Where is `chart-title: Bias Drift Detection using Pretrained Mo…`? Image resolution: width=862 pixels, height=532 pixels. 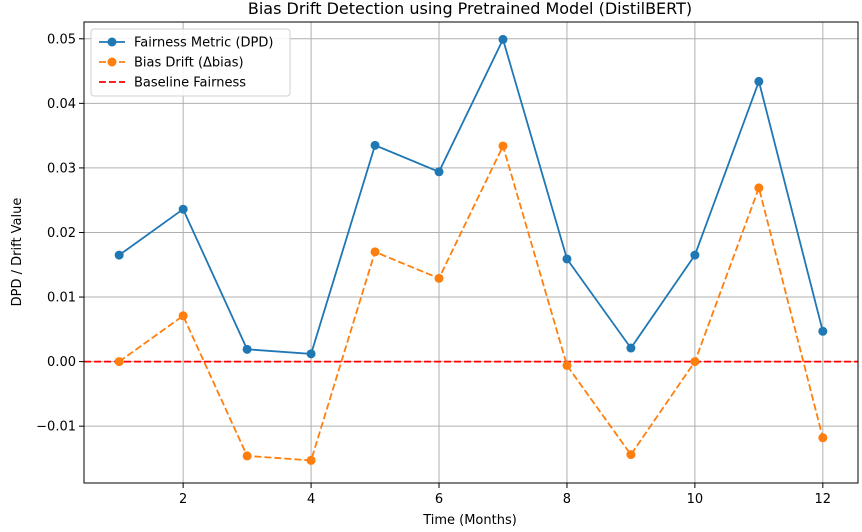
chart-title: Bias Drift Detection using Pretrained Mo… is located at coordinates (470, 9).